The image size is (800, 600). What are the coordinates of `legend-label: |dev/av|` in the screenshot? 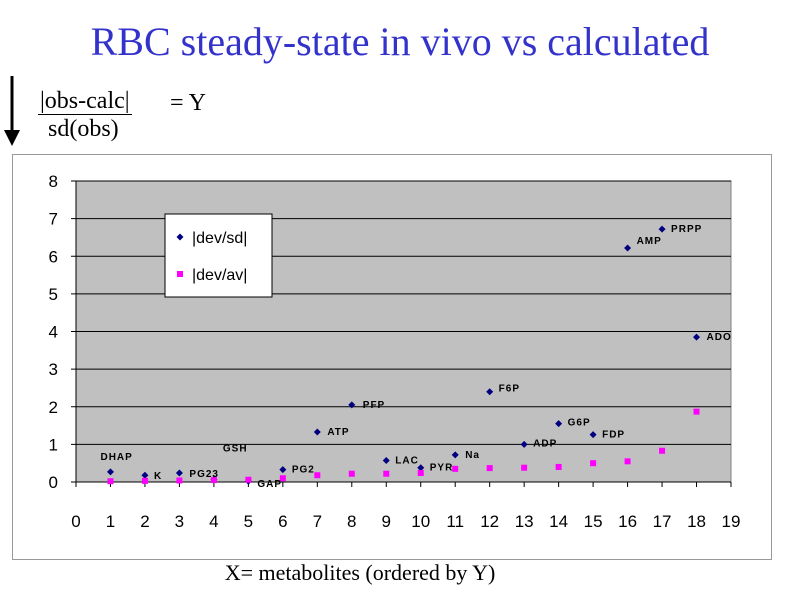 It's located at (219, 275).